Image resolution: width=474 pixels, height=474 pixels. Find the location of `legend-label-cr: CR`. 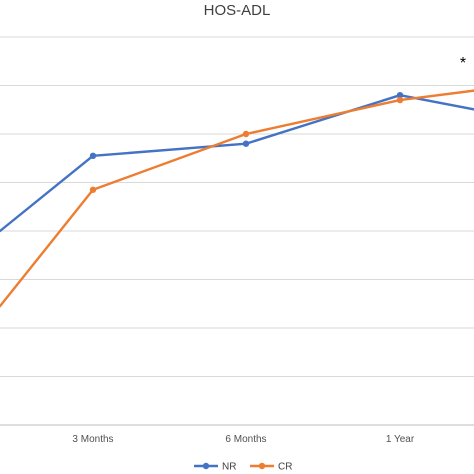

legend-label-cr: CR is located at coordinates (285, 467).